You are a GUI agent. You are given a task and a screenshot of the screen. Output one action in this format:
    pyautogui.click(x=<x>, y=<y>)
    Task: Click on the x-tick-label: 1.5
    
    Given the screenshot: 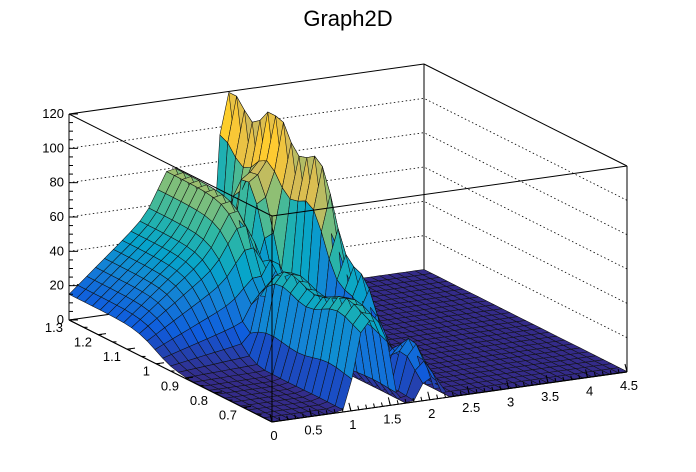 What is the action you would take?
    pyautogui.click(x=392, y=418)
    